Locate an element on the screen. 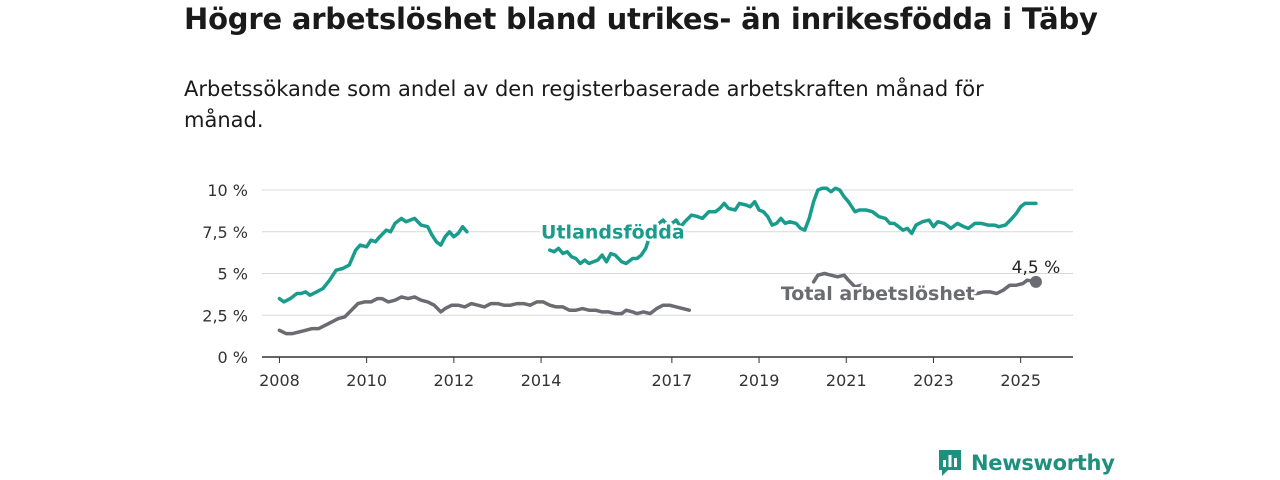  series-label-utlandsfodda: Utlandsfödda is located at coordinates (613, 232).